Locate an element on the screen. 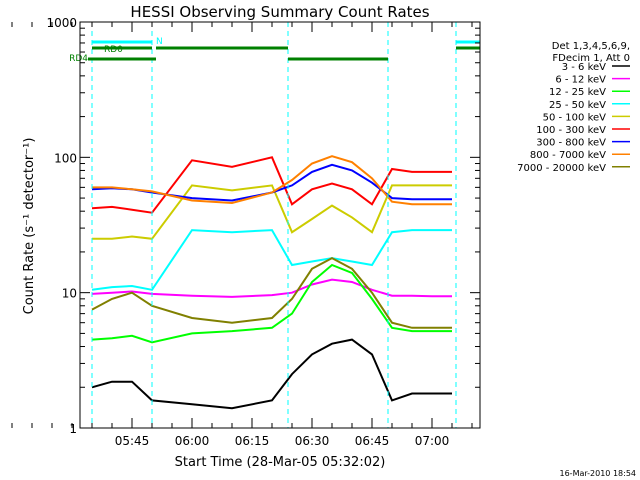 This screenshot has height=480, width=640. flag-label-rd4: RD4 is located at coordinates (78, 59).